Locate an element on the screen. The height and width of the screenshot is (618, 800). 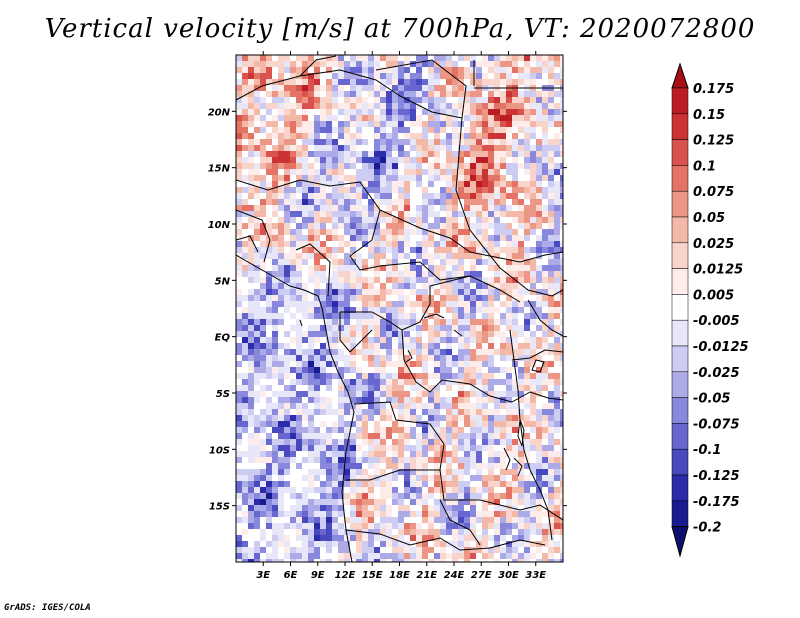
lon-tick-label: 12E is located at coordinates (345, 575).